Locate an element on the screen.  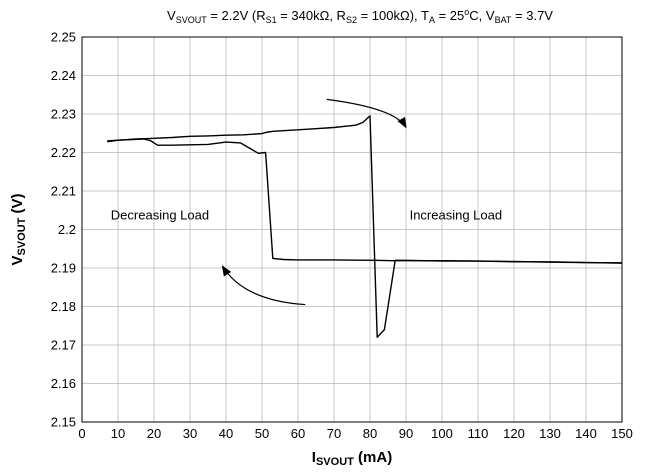
x-tick-label: 110 is located at coordinates (478, 433).